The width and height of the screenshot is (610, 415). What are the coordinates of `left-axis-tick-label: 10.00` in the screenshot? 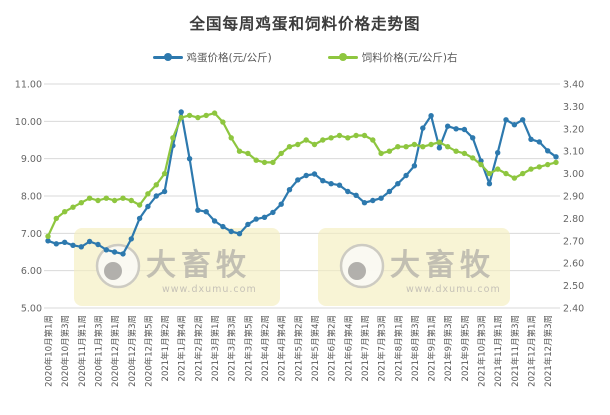 It's located at (28, 122).